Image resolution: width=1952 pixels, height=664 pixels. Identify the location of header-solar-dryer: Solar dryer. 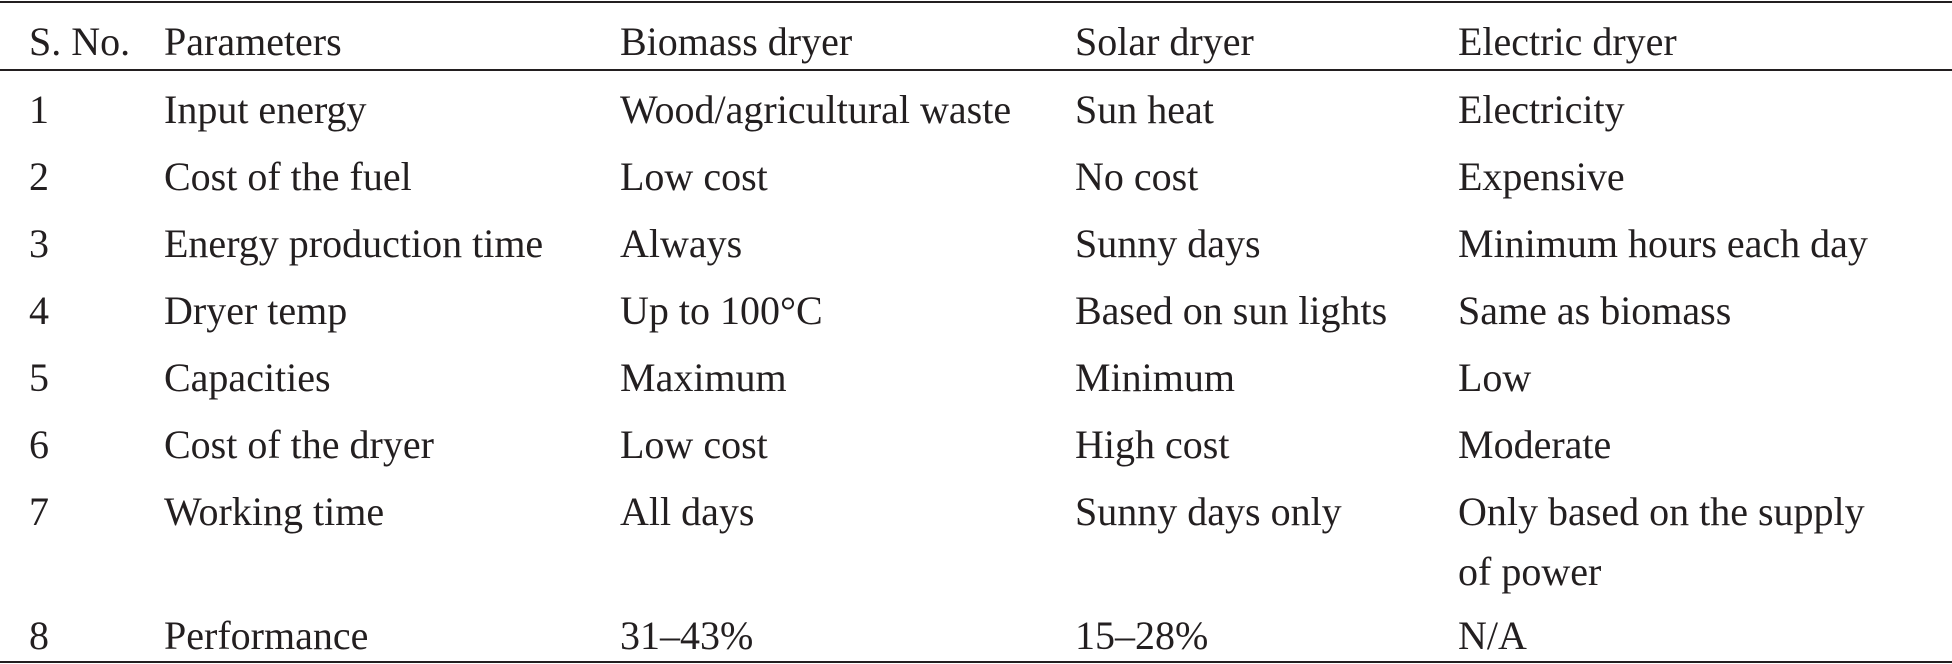
(1164, 41).